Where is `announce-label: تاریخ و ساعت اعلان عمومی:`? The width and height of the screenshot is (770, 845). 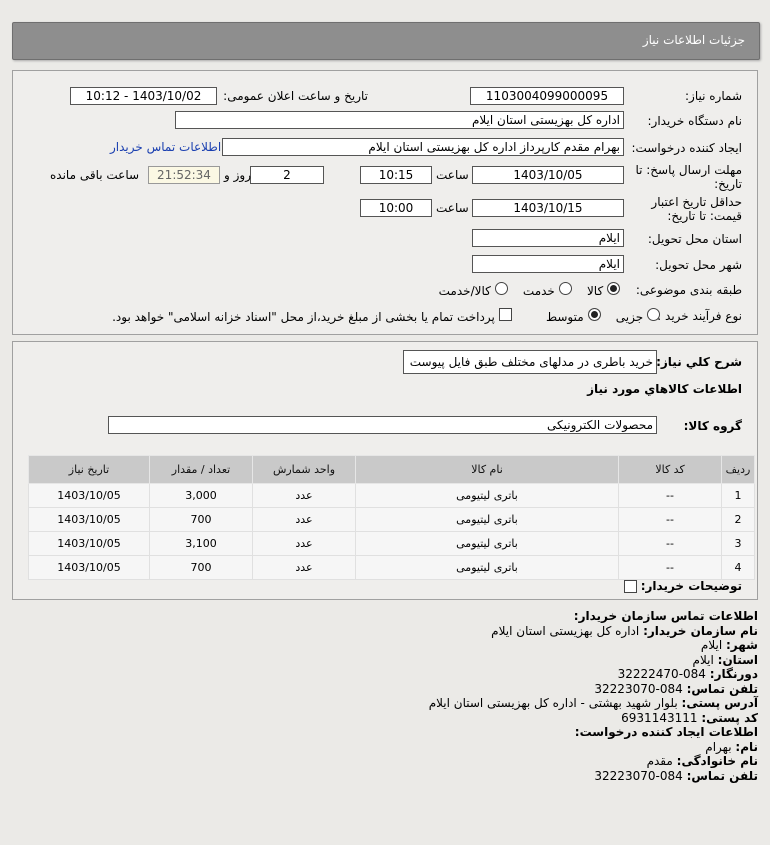
announce-label: تاریخ و ساعت اعلان عمومی: is located at coordinates (295, 96).